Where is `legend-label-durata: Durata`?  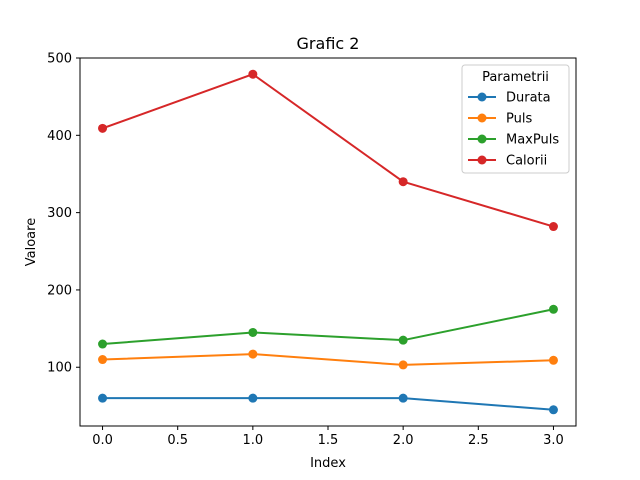
legend-label-durata: Durata is located at coordinates (528, 98).